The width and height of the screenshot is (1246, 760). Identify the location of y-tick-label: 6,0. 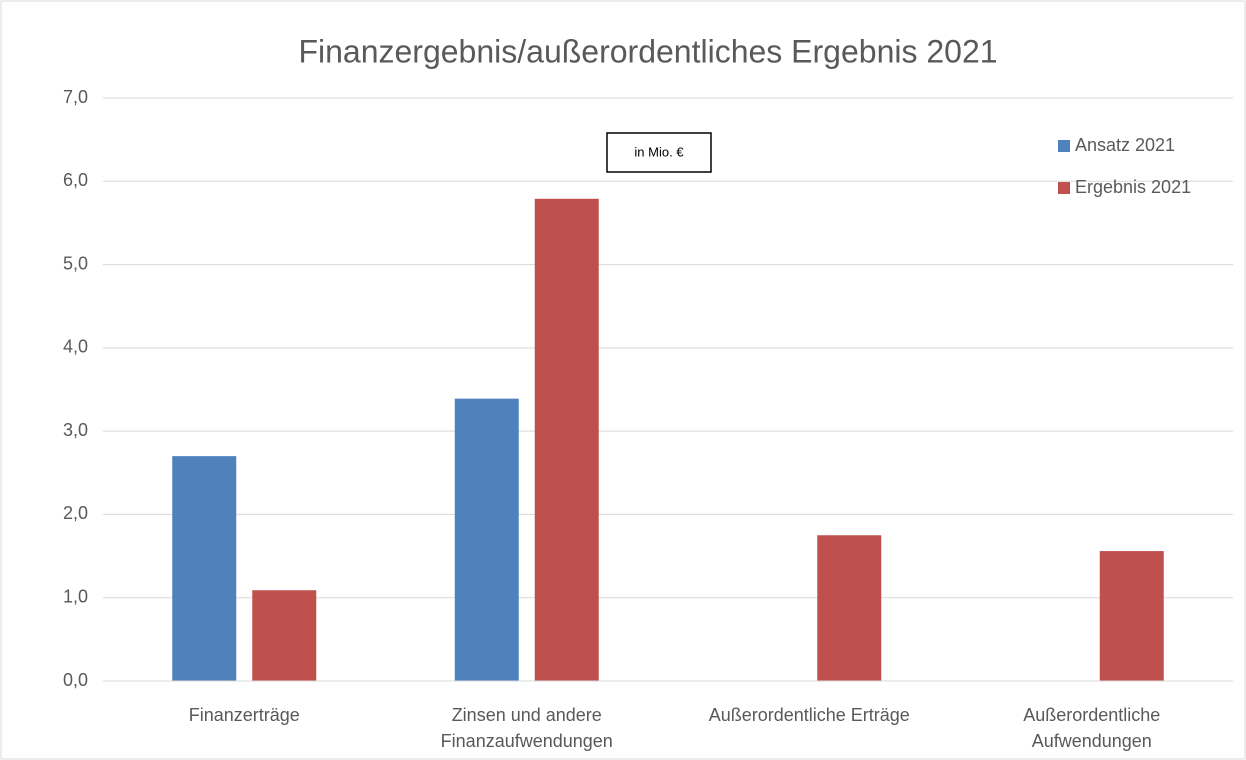
(75, 180).